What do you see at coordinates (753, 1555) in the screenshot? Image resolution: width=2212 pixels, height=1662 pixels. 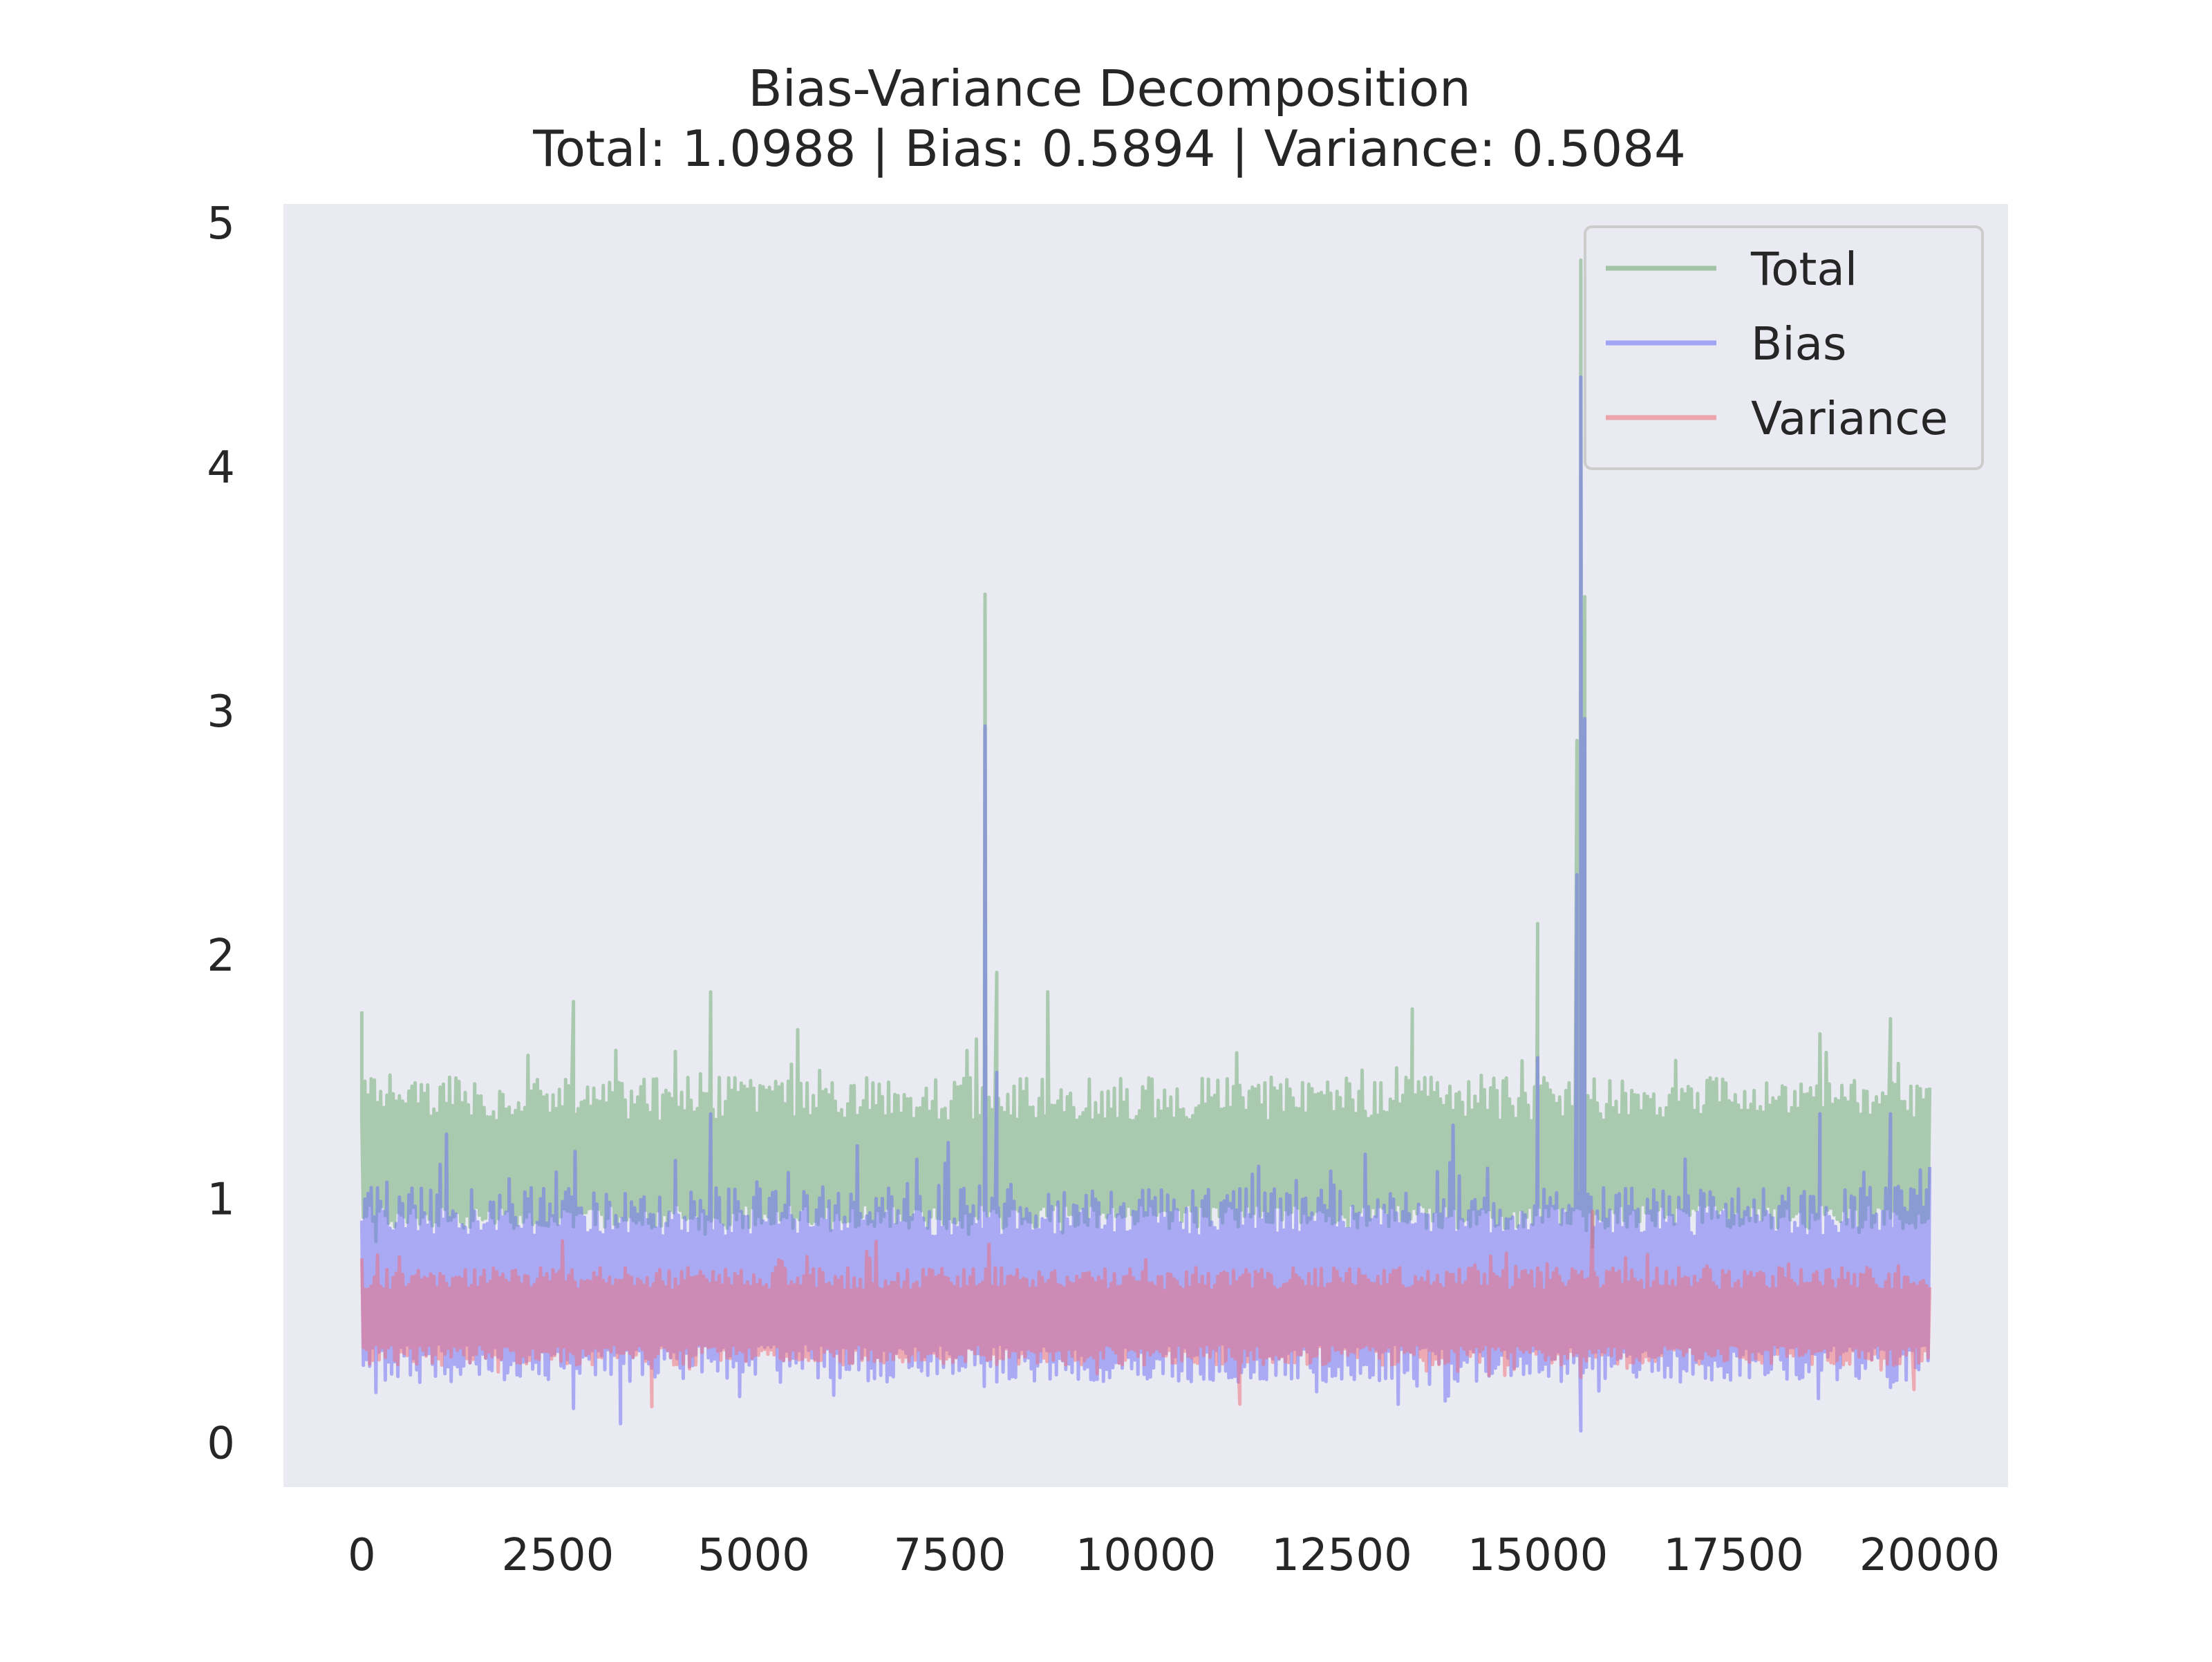 I see `x-tick-label: 5000` at bounding box center [753, 1555].